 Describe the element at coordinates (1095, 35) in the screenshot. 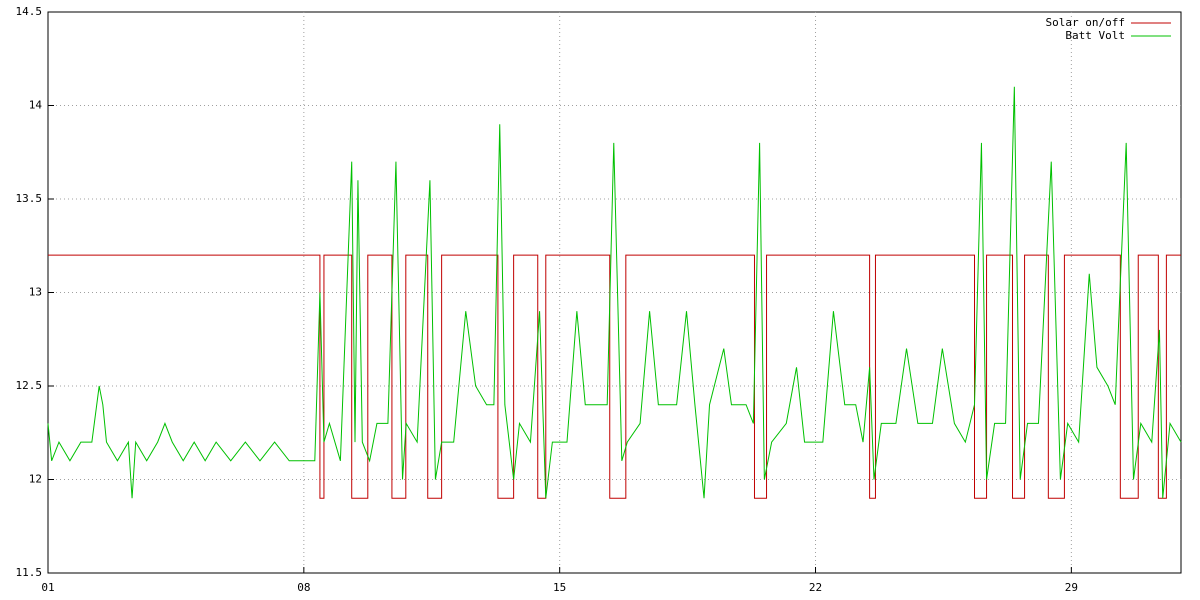

I see `legend-label: Batt Volt` at that location.